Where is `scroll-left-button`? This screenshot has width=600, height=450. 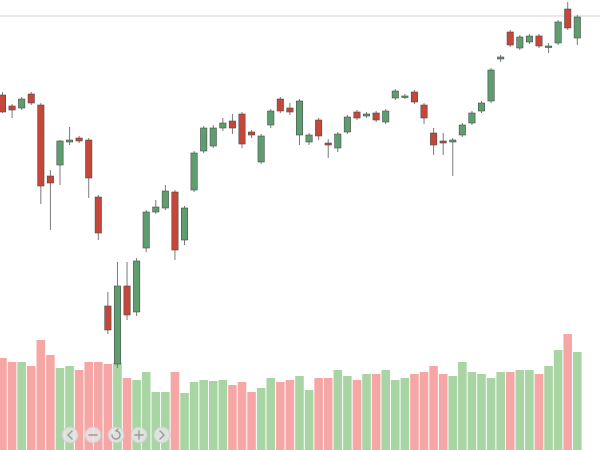
scroll-left-button is located at coordinates (70, 435).